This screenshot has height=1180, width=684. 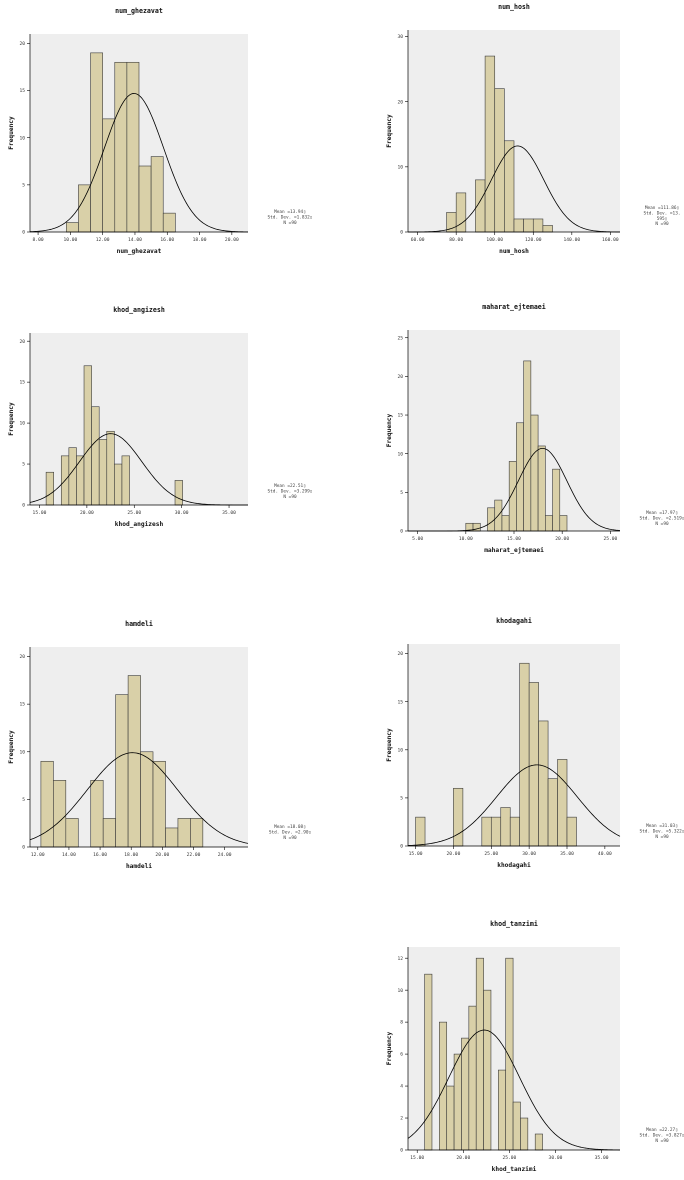 What do you see at coordinates (463, 1158) in the screenshot?
I see `x-tick-label: 20.00` at bounding box center [463, 1158].